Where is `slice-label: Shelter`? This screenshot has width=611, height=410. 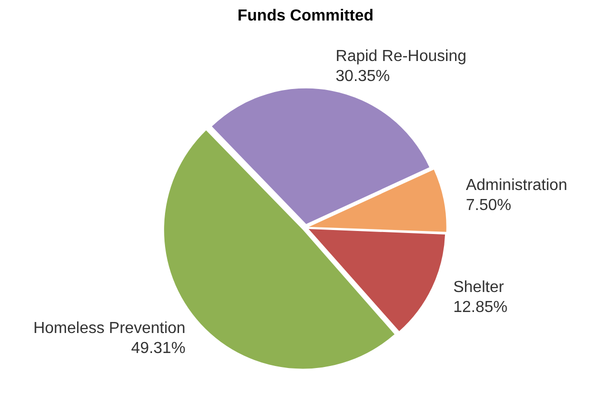 slice-label: Shelter is located at coordinates (479, 287).